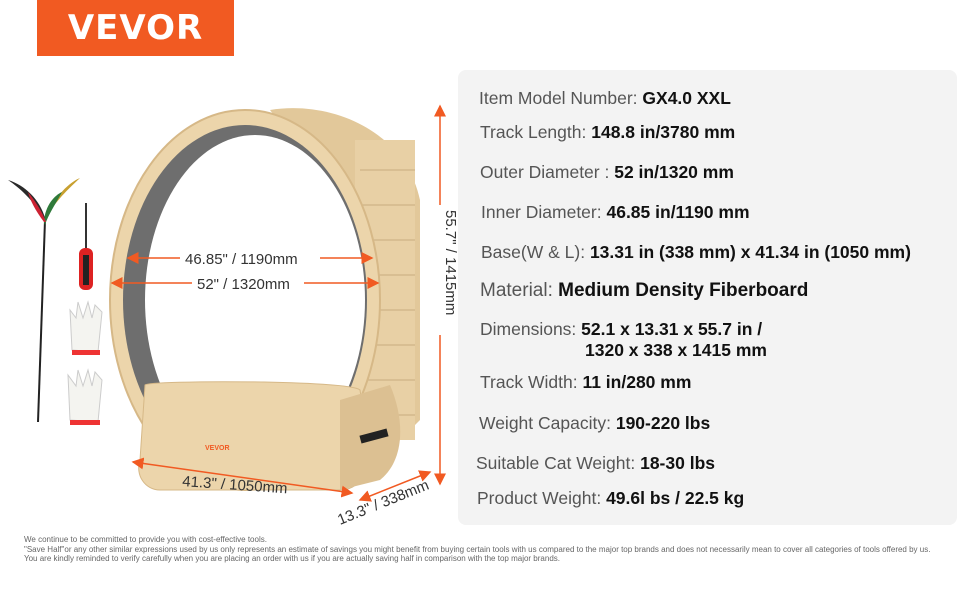 This screenshot has width=970, height=600. I want to click on vevor-logo: VEVOR, so click(135, 28).